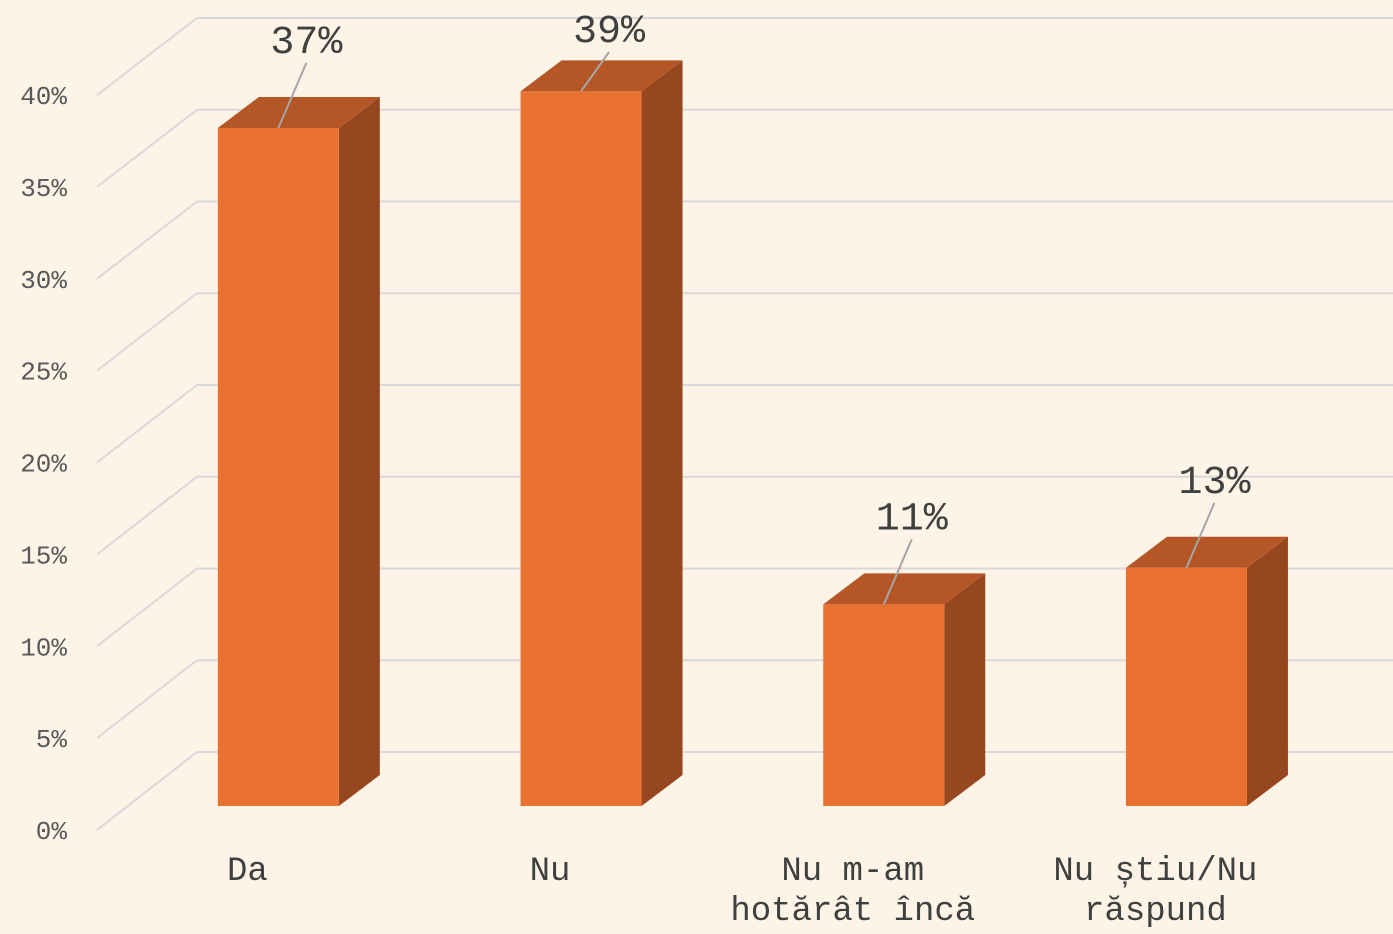 This screenshot has height=934, width=1393. Describe the element at coordinates (853, 892) in the screenshot. I see `x-tick-label: Nu m-am hotărât încă` at that location.